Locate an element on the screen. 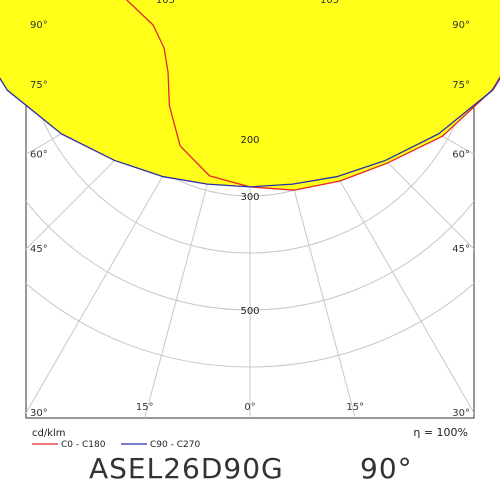  radial-tick-500: 500 is located at coordinates (249, 311).